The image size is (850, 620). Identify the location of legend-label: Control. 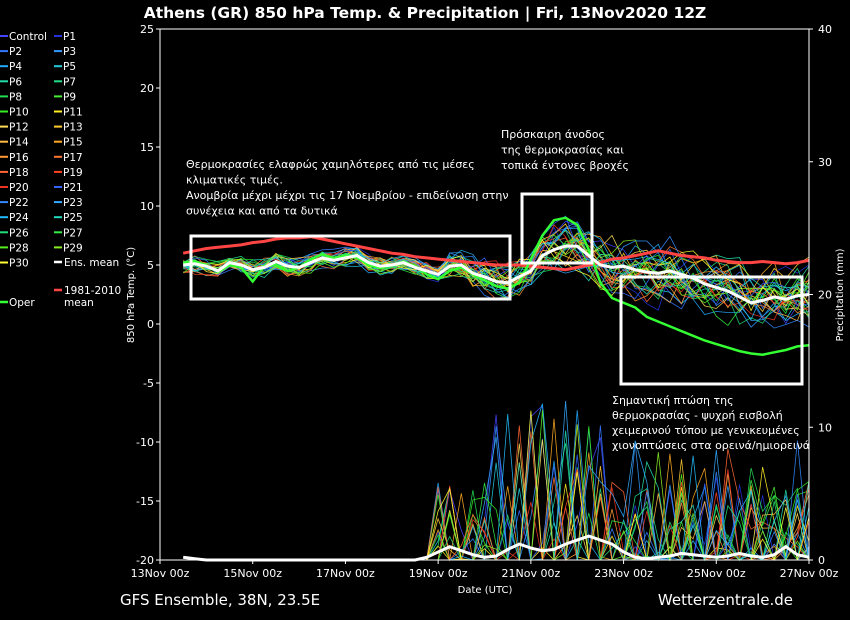
(28, 37).